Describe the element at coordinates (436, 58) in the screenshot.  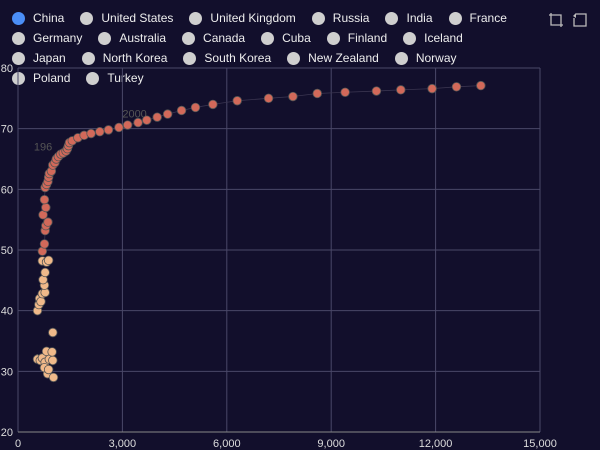
I see `legend-label: Norway` at that location.